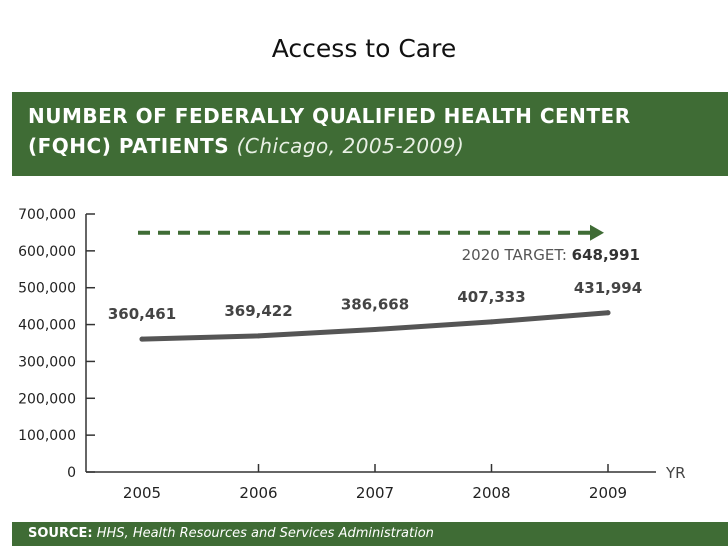  I want to click on y-tick-label: 400,000, so click(47, 326).